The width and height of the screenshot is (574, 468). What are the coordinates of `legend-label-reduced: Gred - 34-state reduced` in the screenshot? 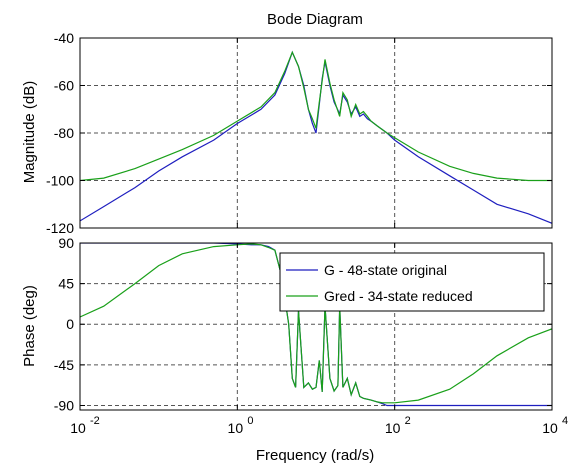 It's located at (398, 296).